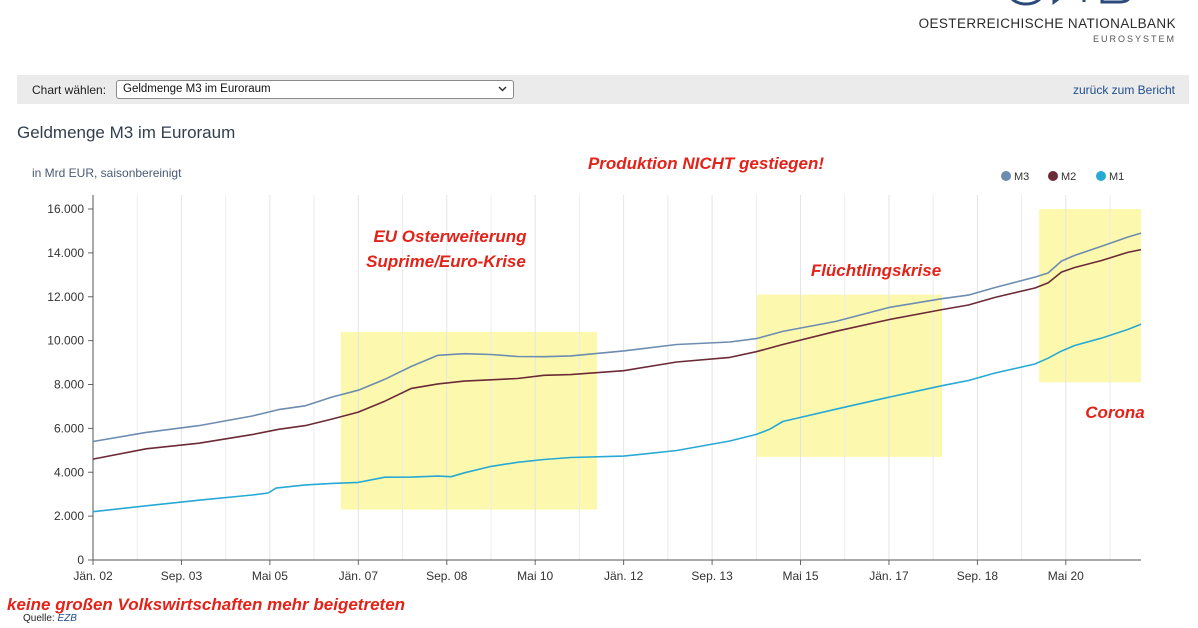 The width and height of the screenshot is (1198, 628). I want to click on legend-marker-m3, so click(1006, 176).